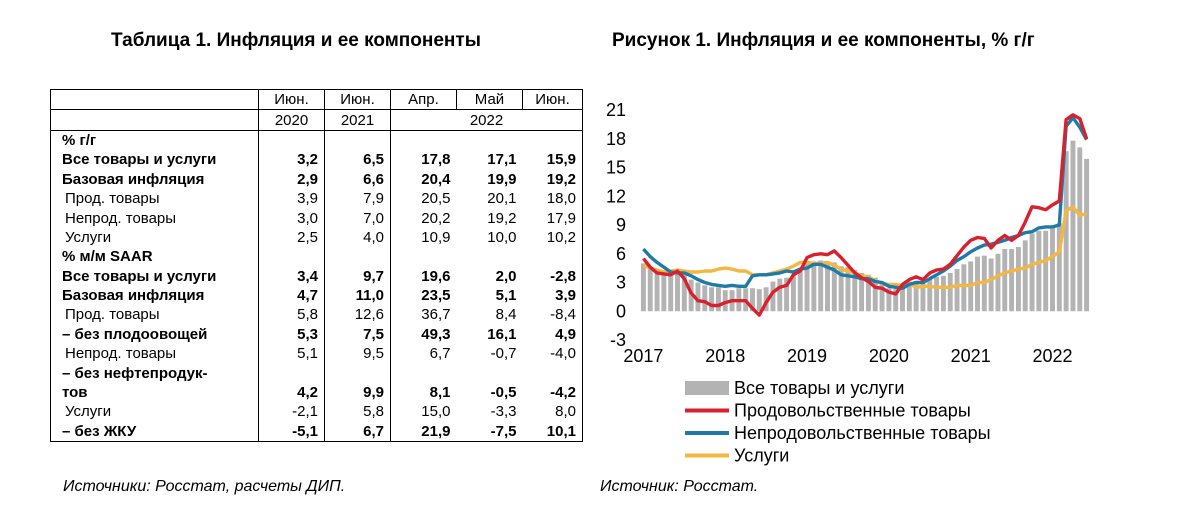 Image resolution: width=1200 pixels, height=530 pixels. I want to click on table-cell: -2,8, so click(552, 276).